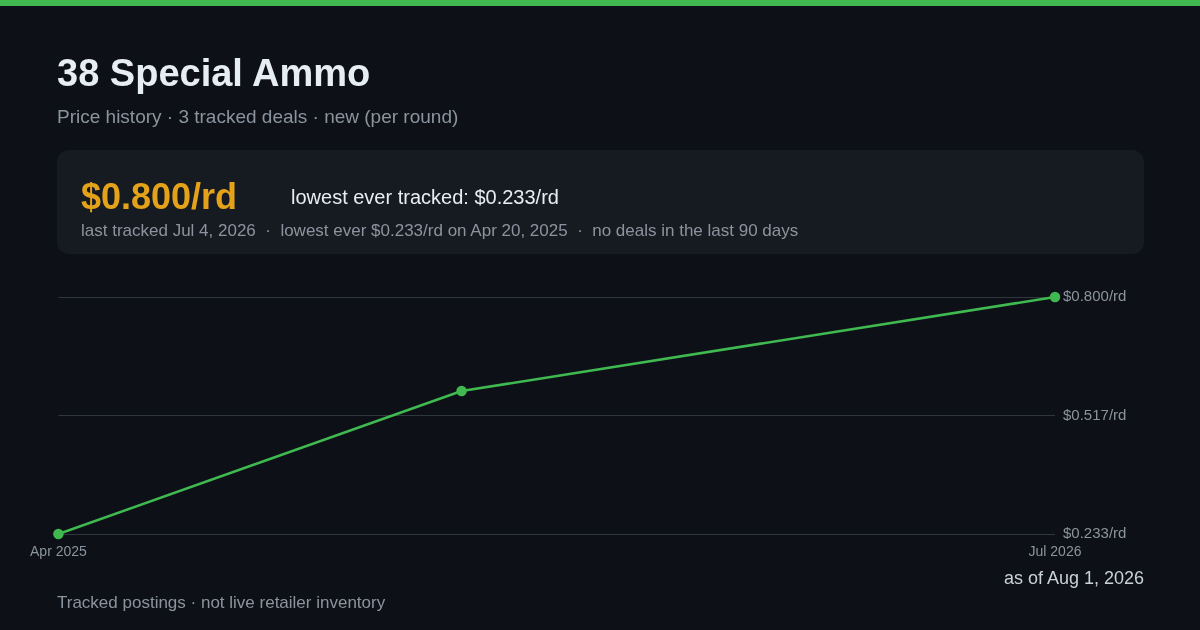  Describe the element at coordinates (1095, 414) in the screenshot. I see `y-tick-label: $0.517/rd` at that location.